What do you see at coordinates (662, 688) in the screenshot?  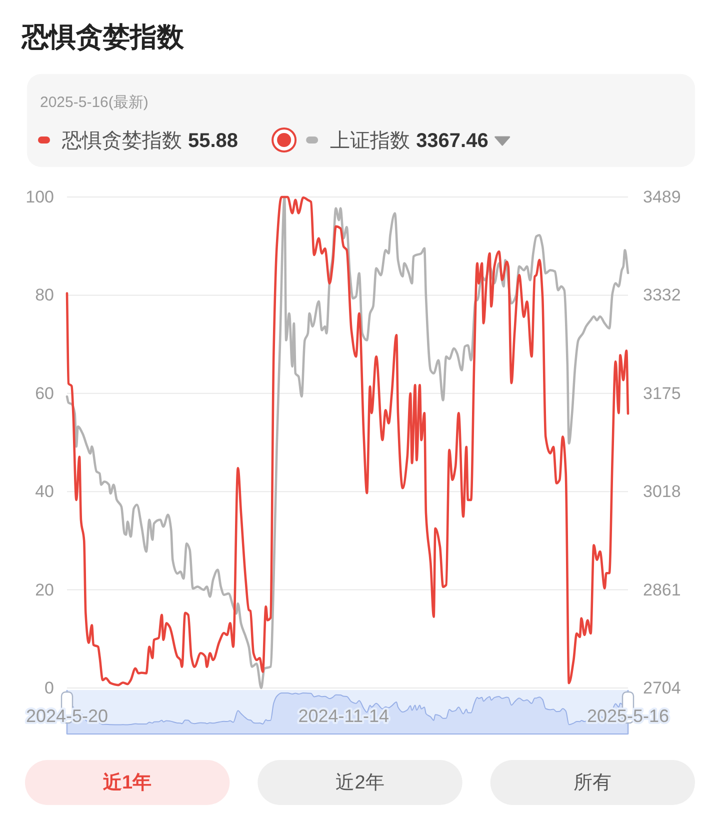 I see `y2-tick-label: 2704` at bounding box center [662, 688].